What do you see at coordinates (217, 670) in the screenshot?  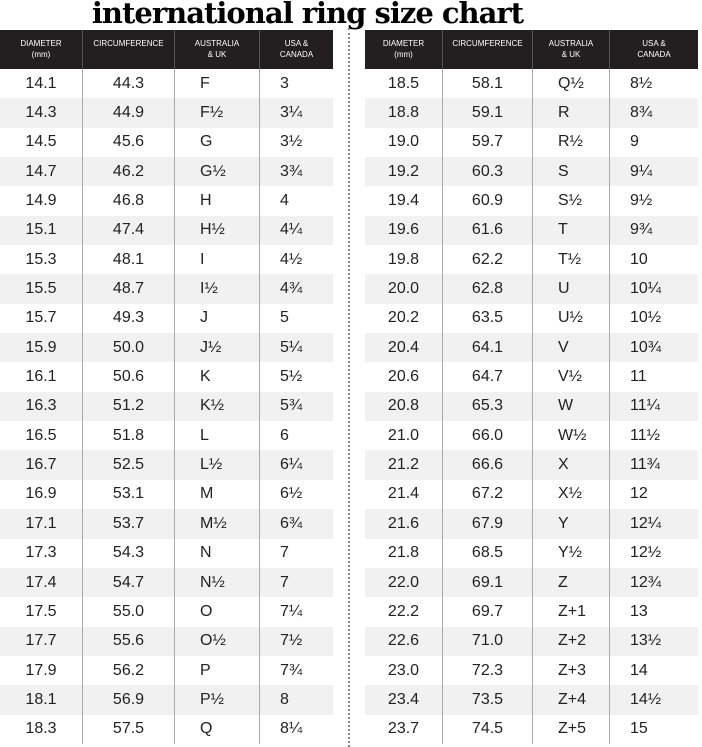 I see `cell-australia-uk: P` at bounding box center [217, 670].